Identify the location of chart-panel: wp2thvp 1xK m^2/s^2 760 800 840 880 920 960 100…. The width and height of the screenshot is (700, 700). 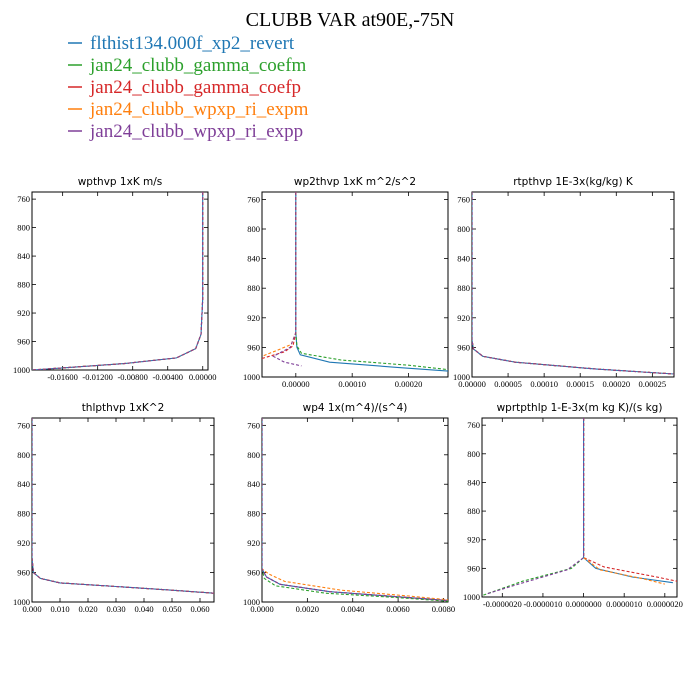
(346, 282).